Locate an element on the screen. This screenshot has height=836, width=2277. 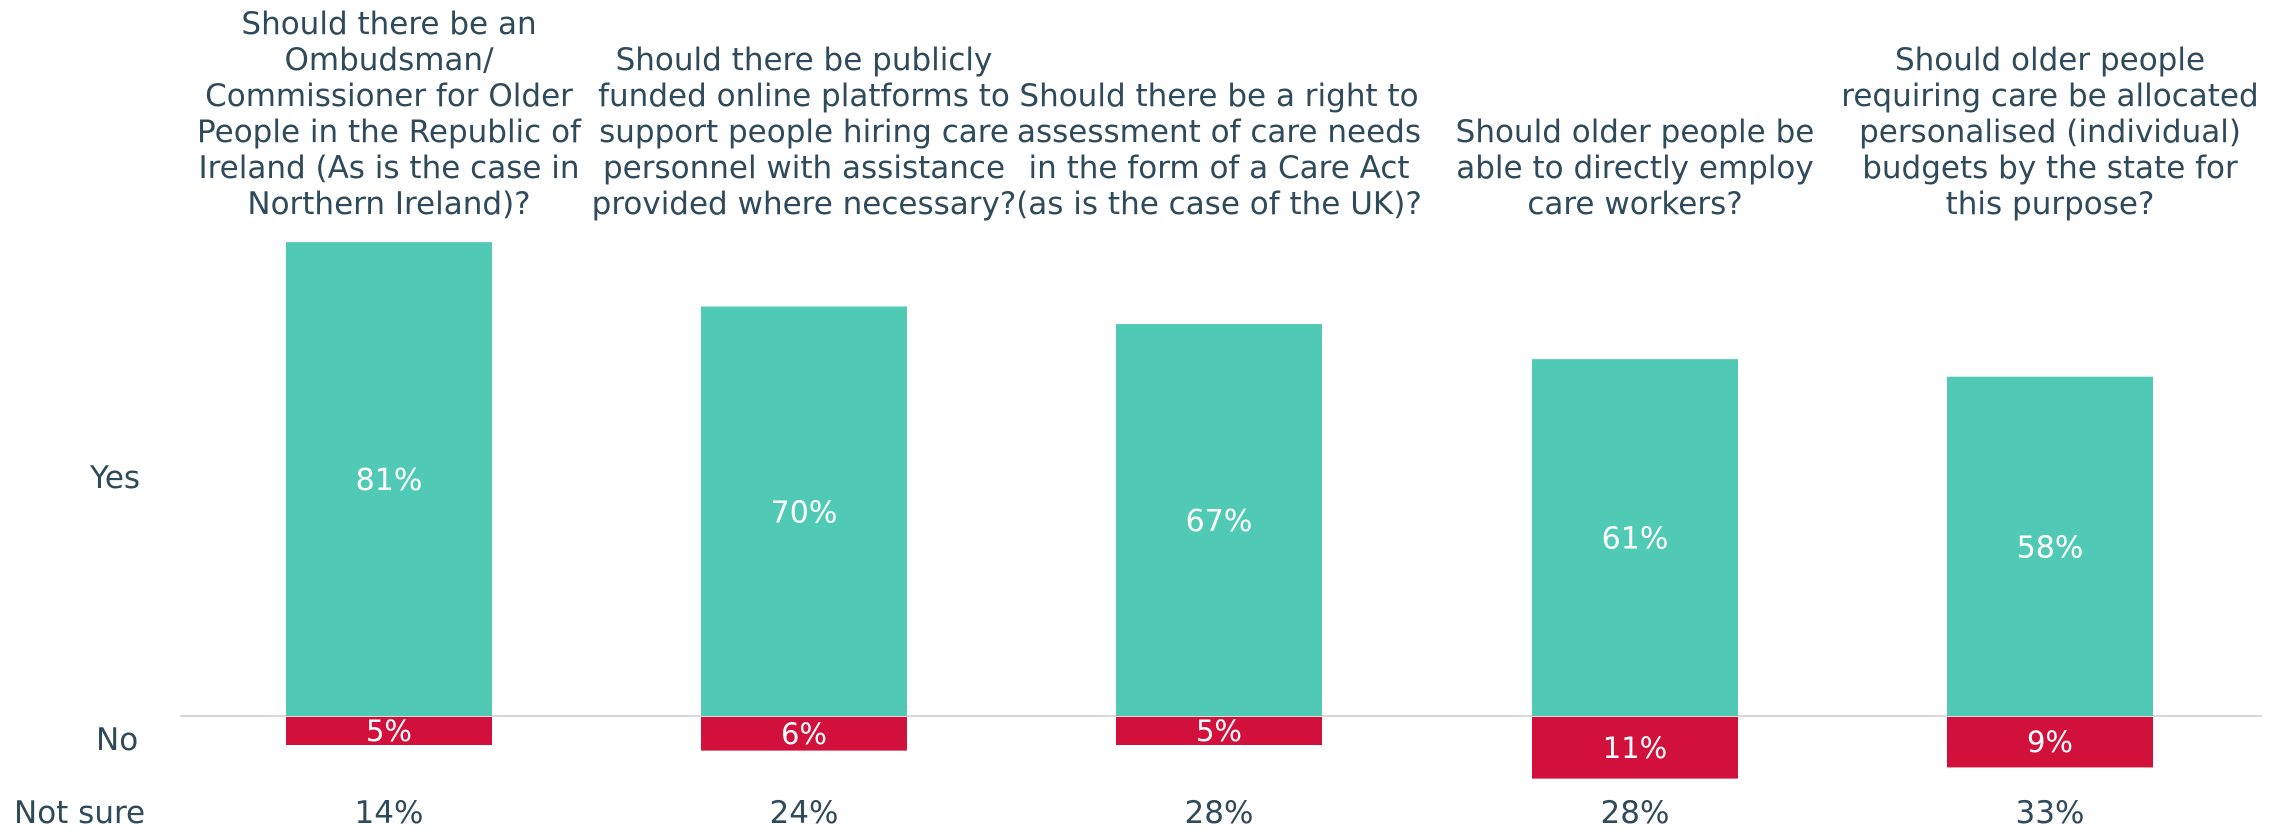
not-sure-value-5: 33% is located at coordinates (2050, 813).